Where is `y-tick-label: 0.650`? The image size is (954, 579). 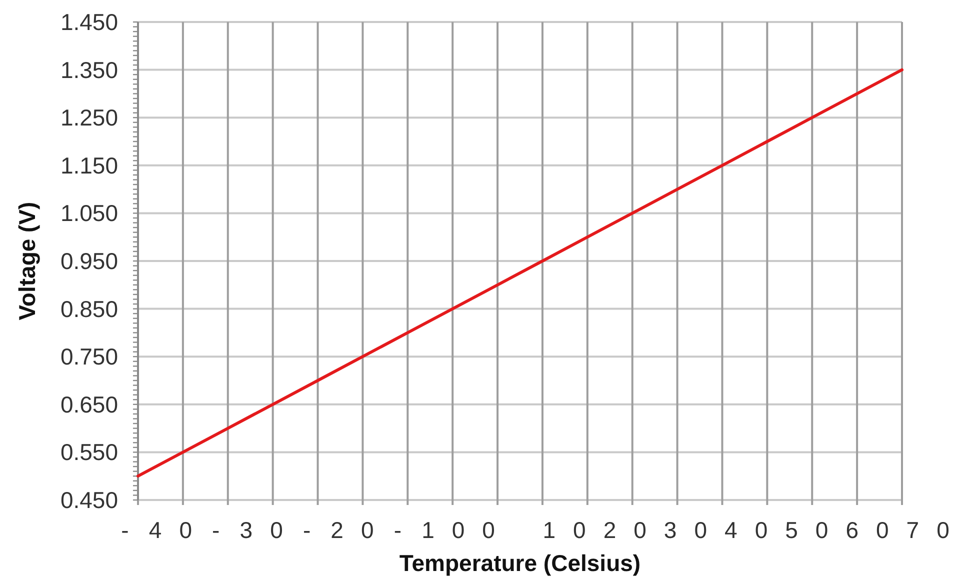
y-tick-label: 0.650 is located at coordinates (89, 404).